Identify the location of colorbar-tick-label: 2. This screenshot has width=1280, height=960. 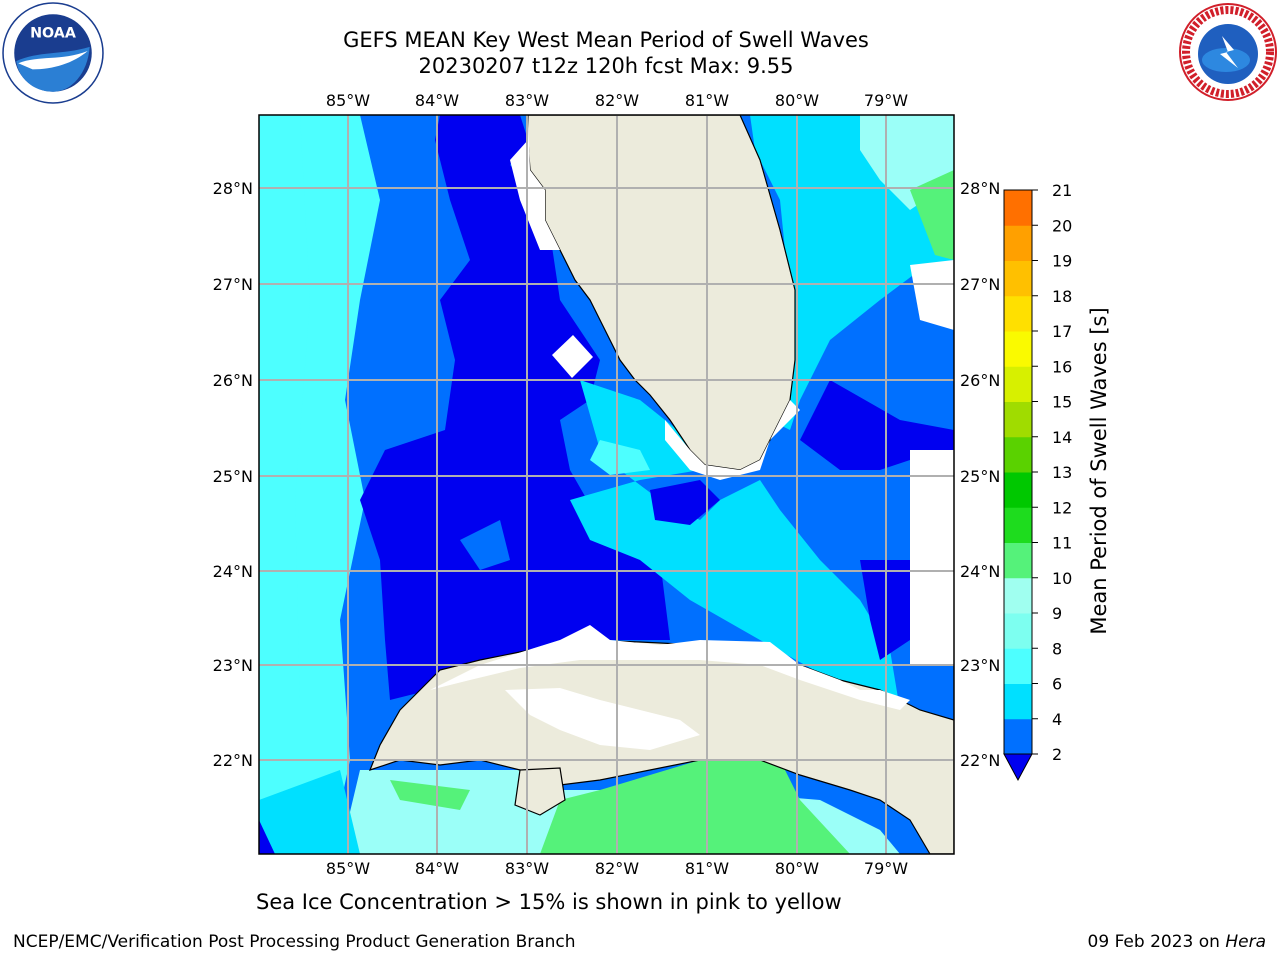
(1057, 754).